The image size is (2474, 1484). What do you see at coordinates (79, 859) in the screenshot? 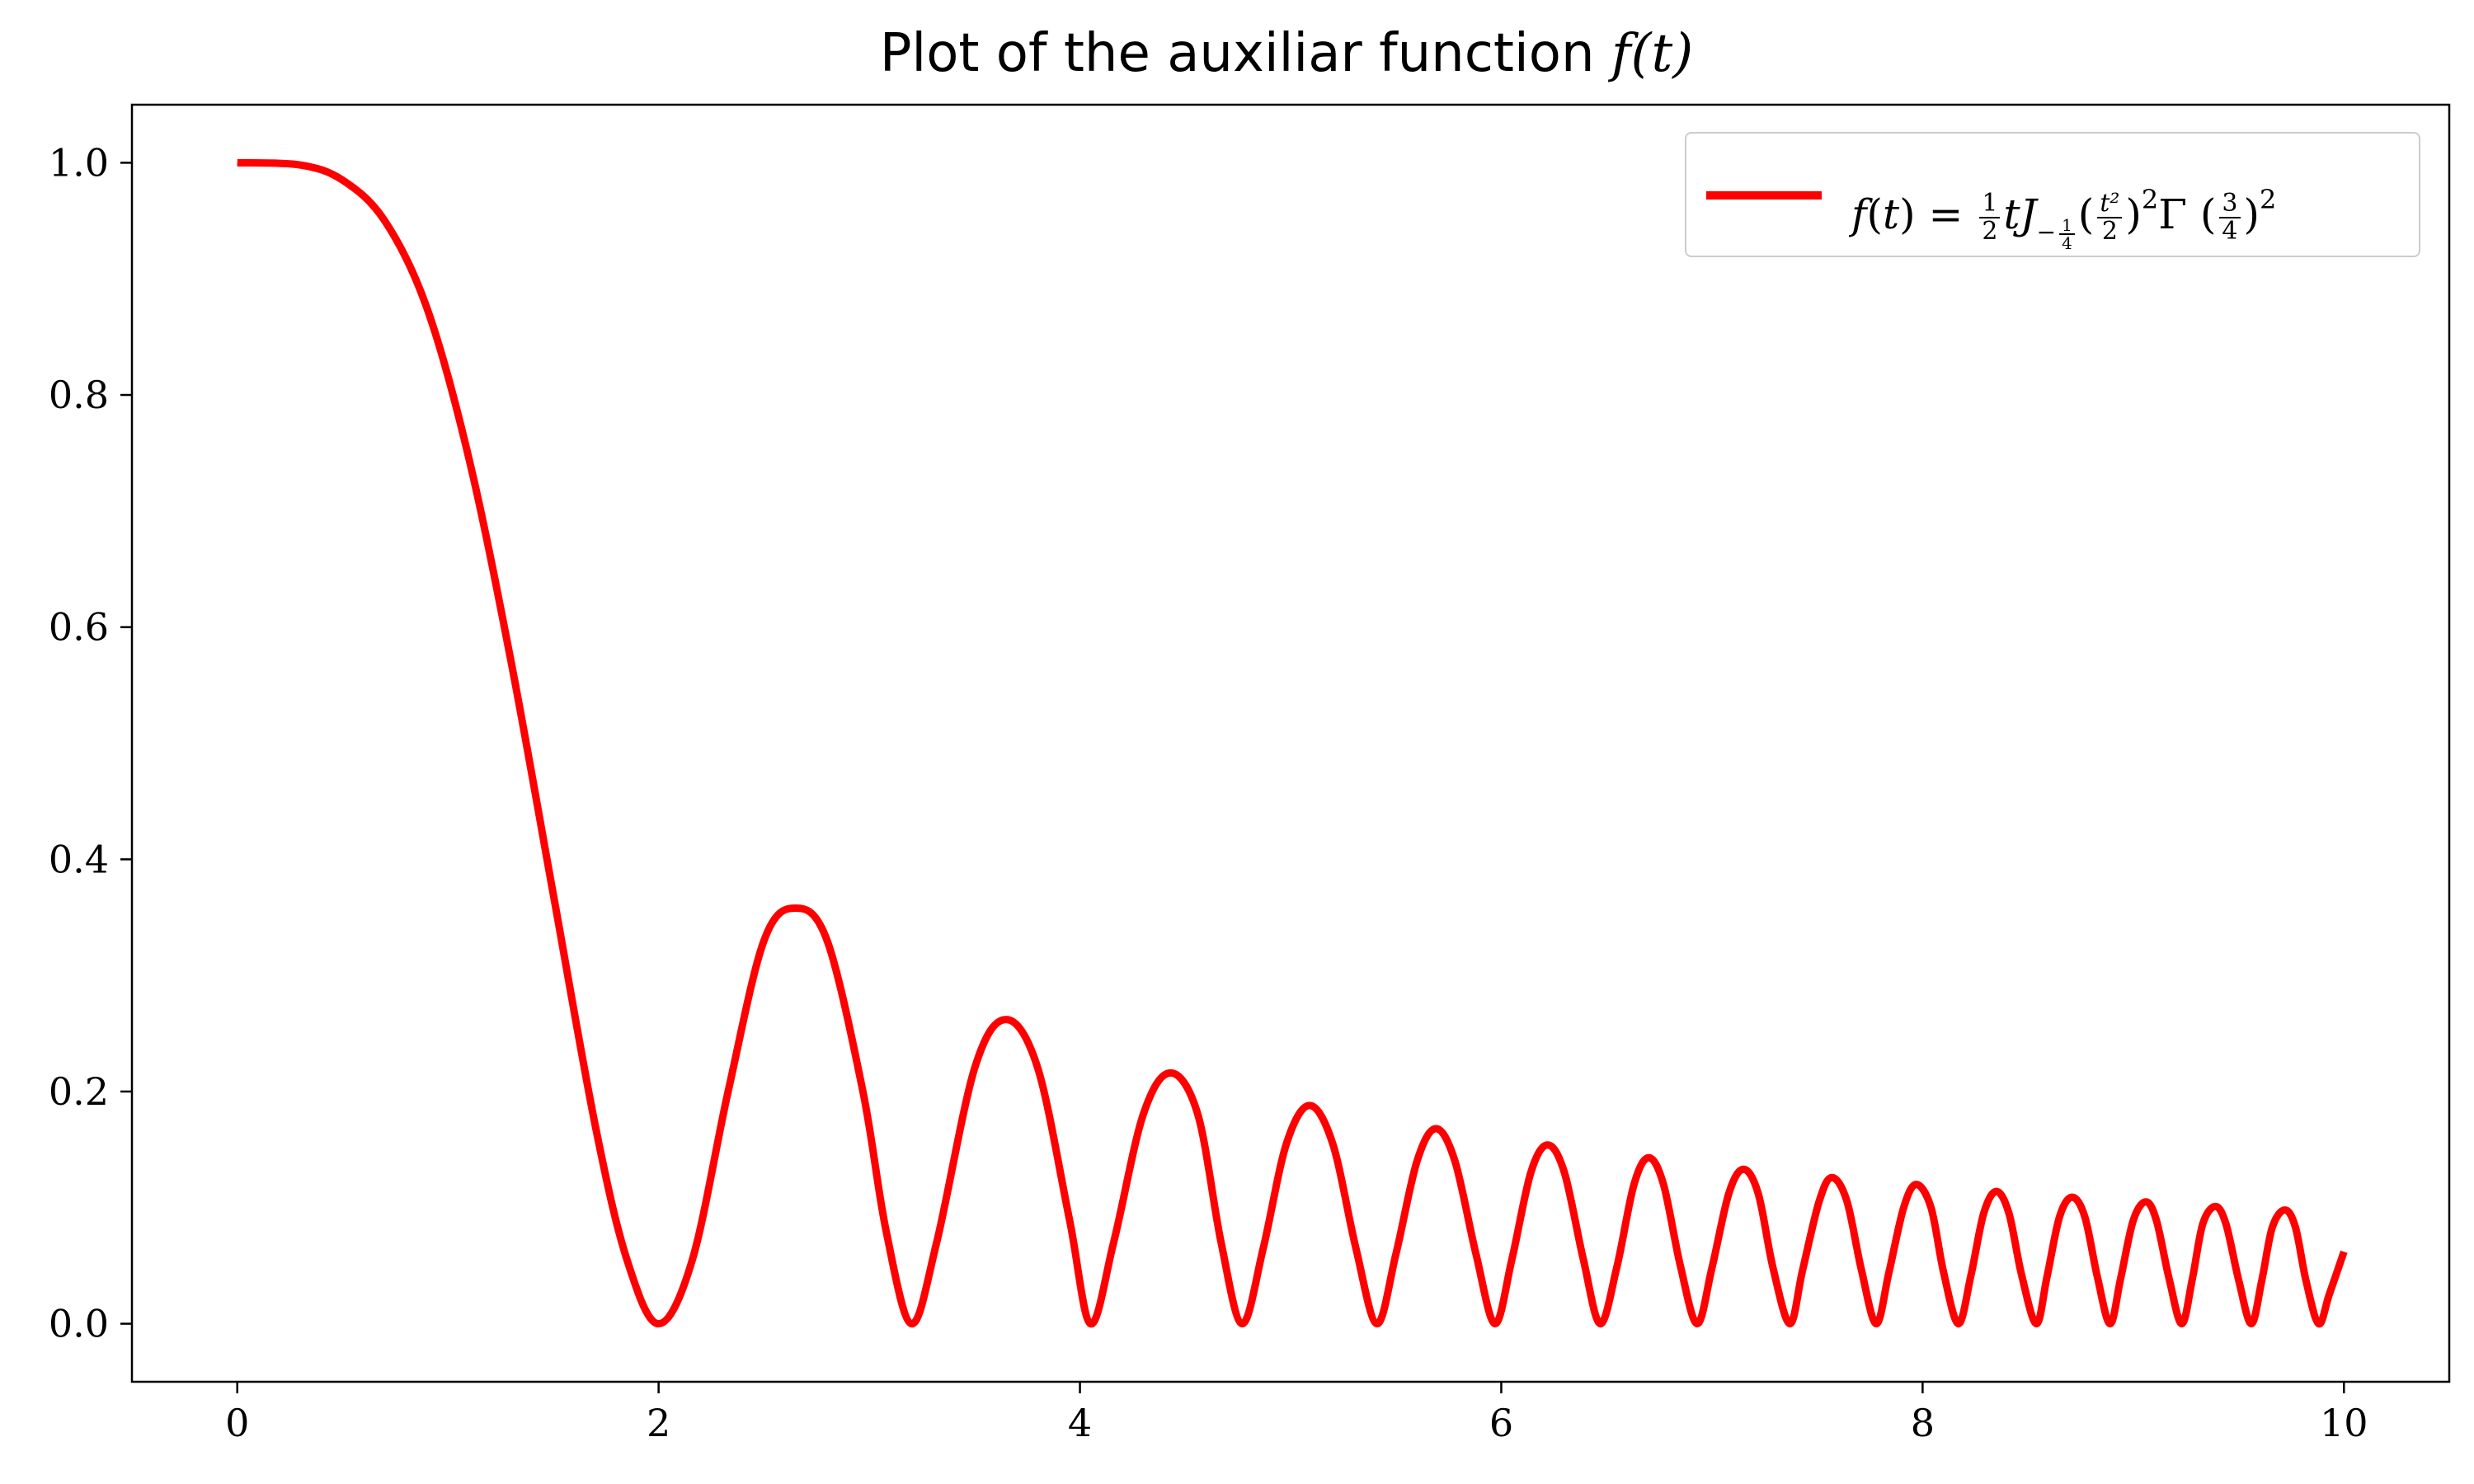
I see `y-tick-label: 0.4` at bounding box center [79, 859].